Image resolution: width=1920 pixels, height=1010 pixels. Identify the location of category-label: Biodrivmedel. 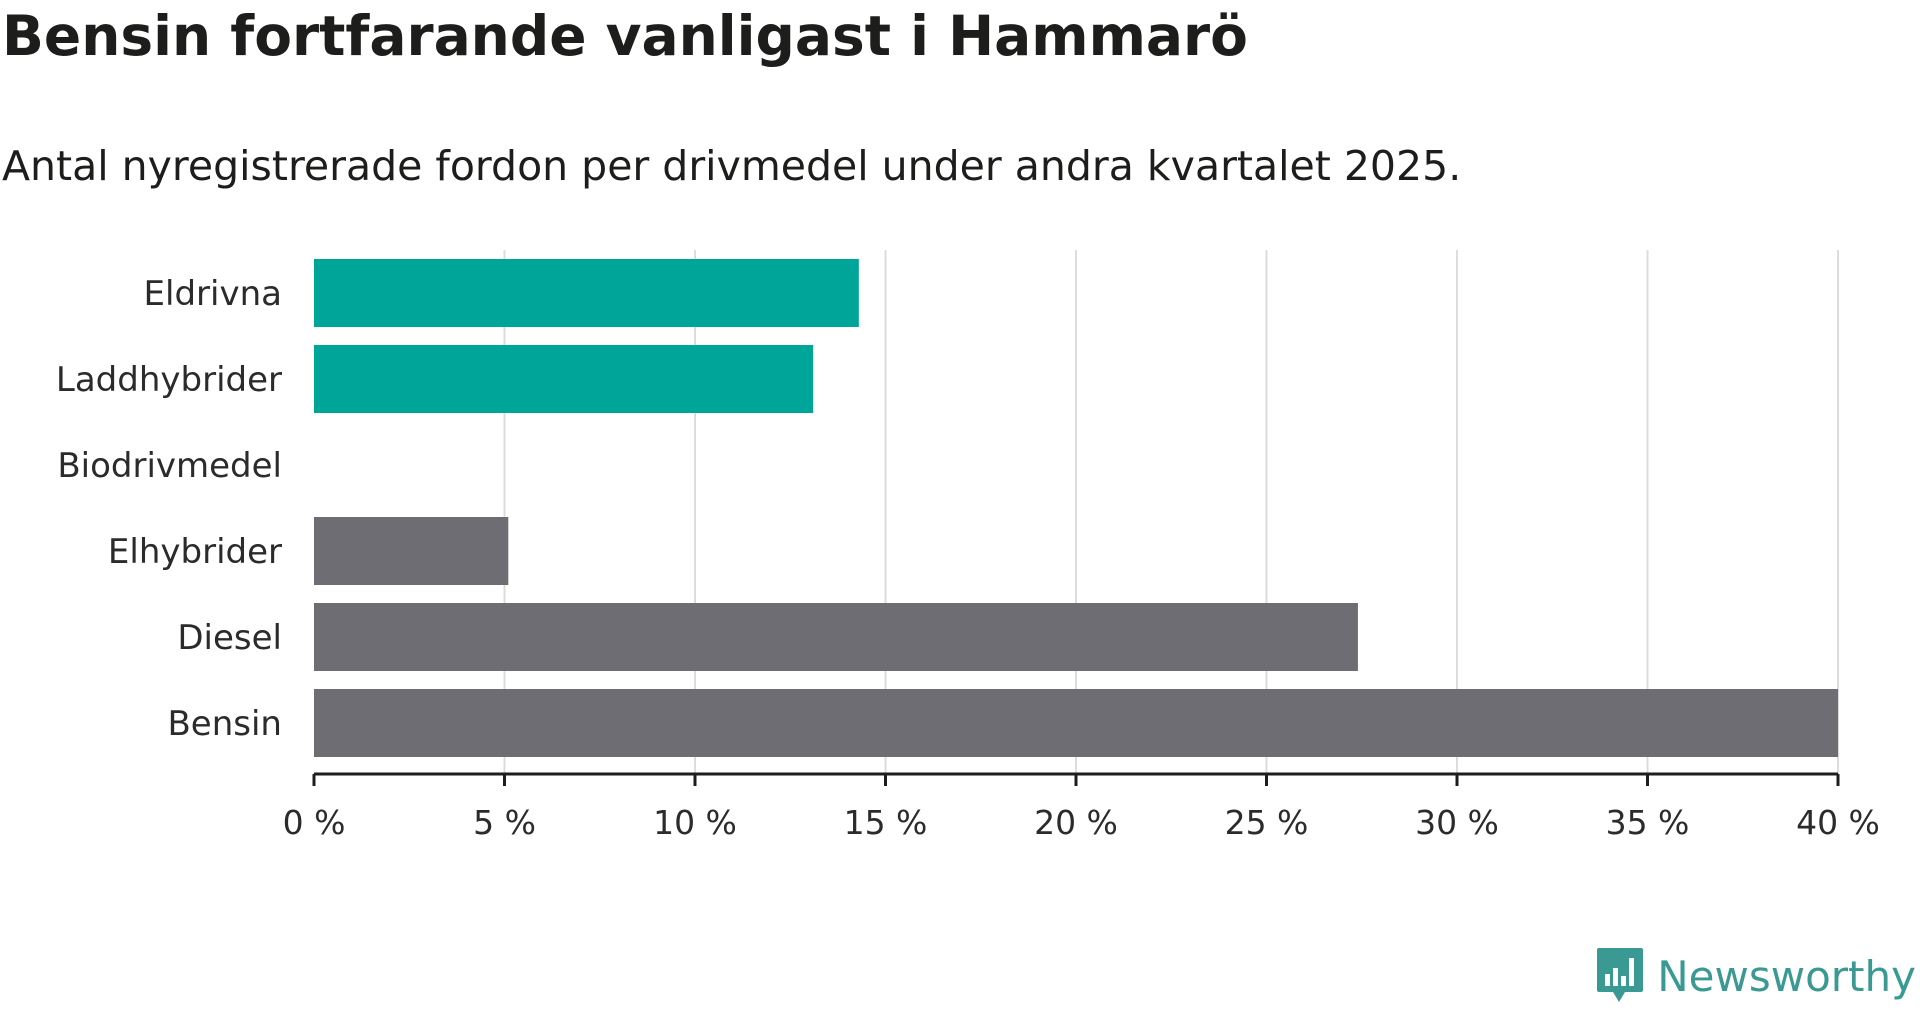
(169, 466).